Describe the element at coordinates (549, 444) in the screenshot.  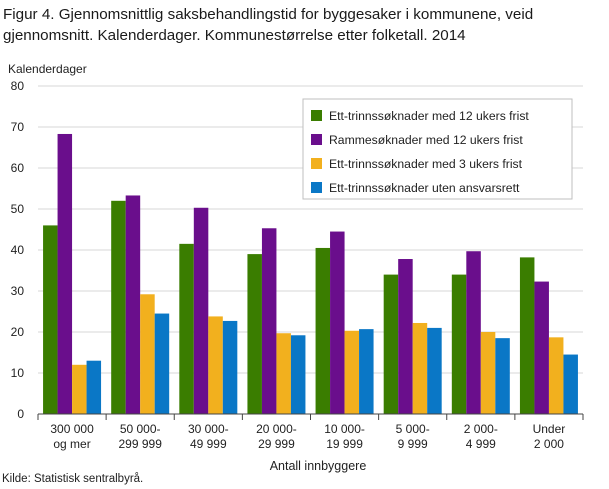
I see `x-tick-label: 2 000` at that location.